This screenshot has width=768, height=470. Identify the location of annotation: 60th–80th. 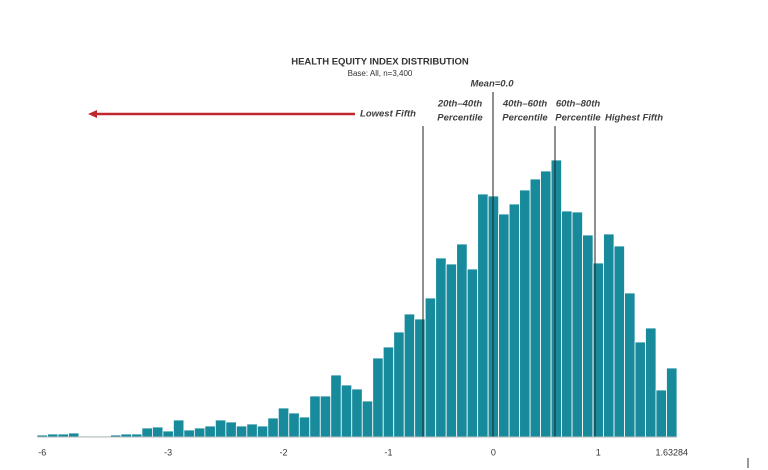
(578, 104).